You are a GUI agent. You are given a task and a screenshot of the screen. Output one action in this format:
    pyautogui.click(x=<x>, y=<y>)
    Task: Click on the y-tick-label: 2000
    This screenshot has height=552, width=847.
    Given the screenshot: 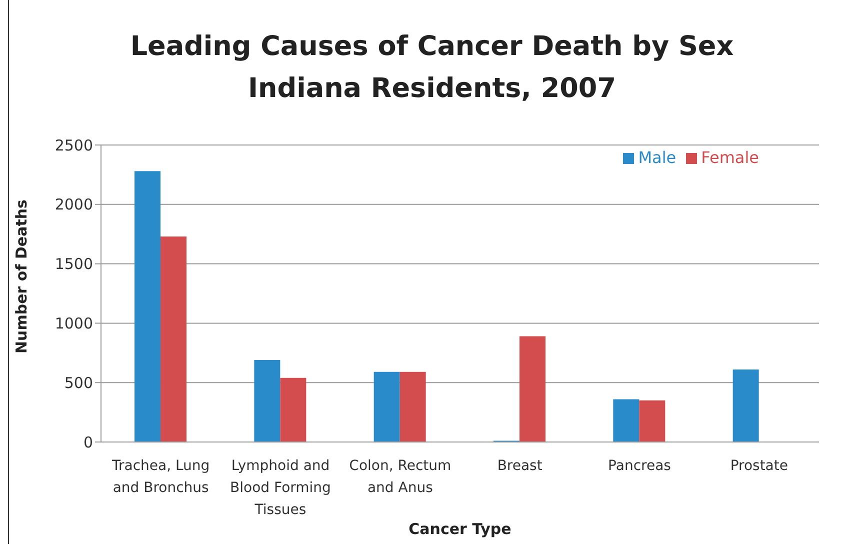 What is the action you would take?
    pyautogui.click(x=73, y=205)
    